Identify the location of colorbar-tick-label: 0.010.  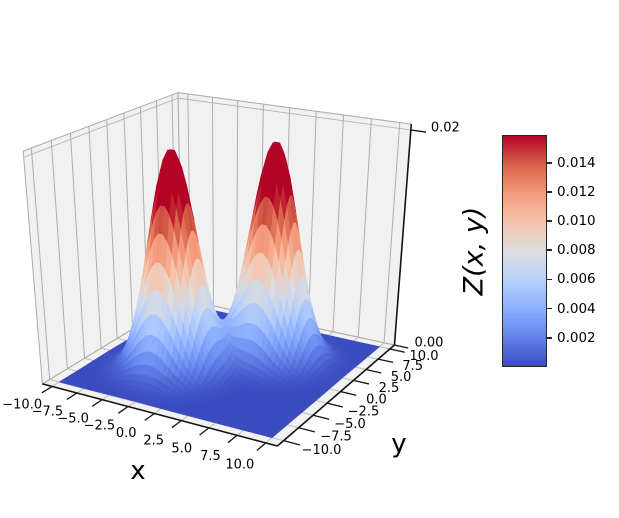
(576, 221).